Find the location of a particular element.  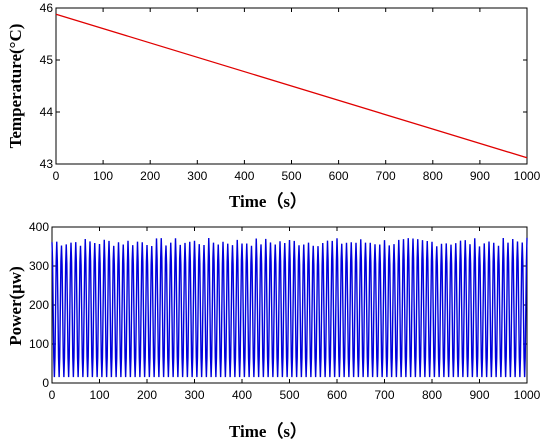

power-x-tick-label: 700 is located at coordinates (384, 395).